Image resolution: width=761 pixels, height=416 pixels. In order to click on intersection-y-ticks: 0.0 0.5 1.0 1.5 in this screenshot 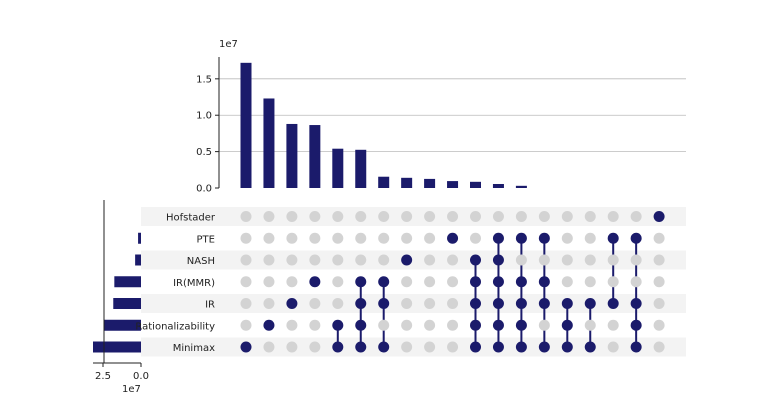, I will do `click(207, 134)`.